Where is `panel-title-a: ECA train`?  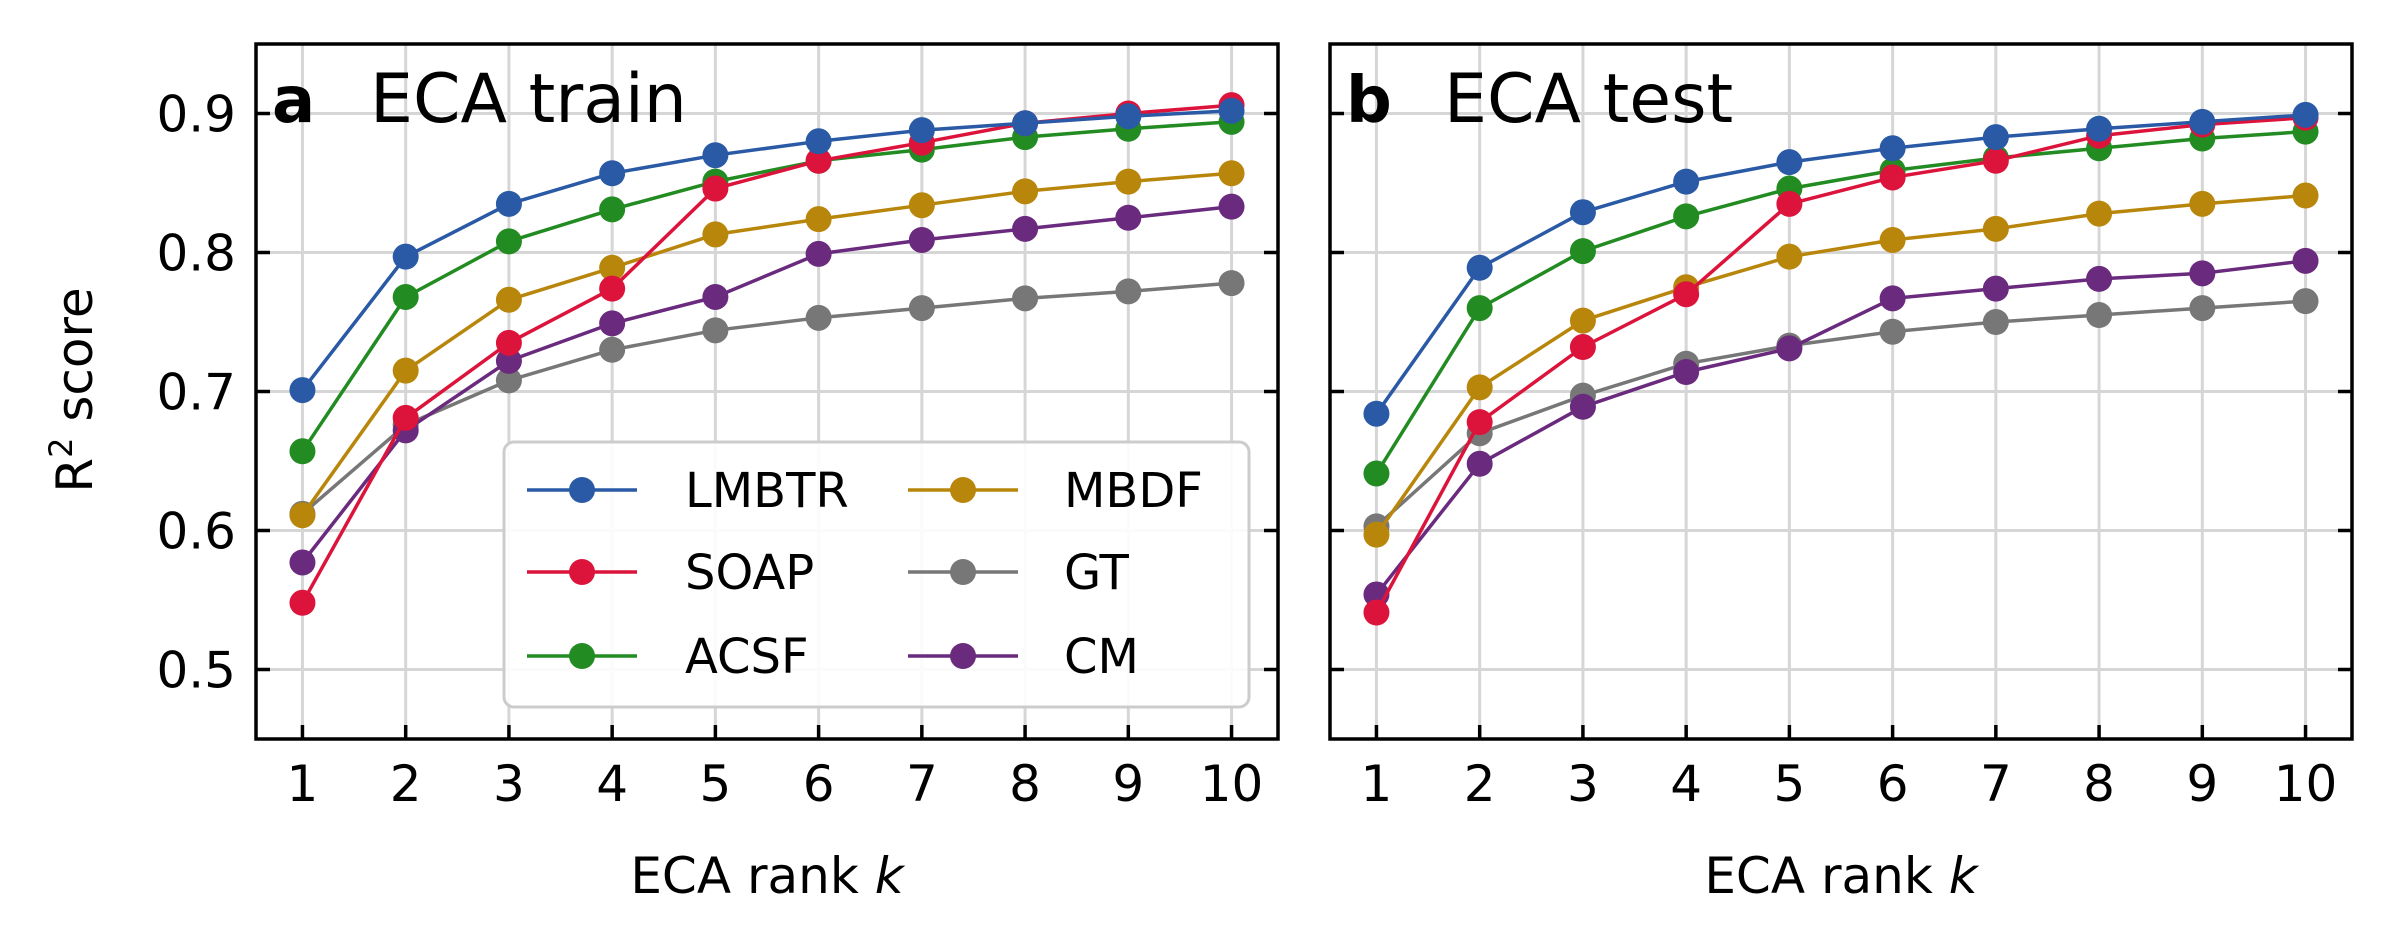
panel-title-a: ECA train is located at coordinates (528, 99).